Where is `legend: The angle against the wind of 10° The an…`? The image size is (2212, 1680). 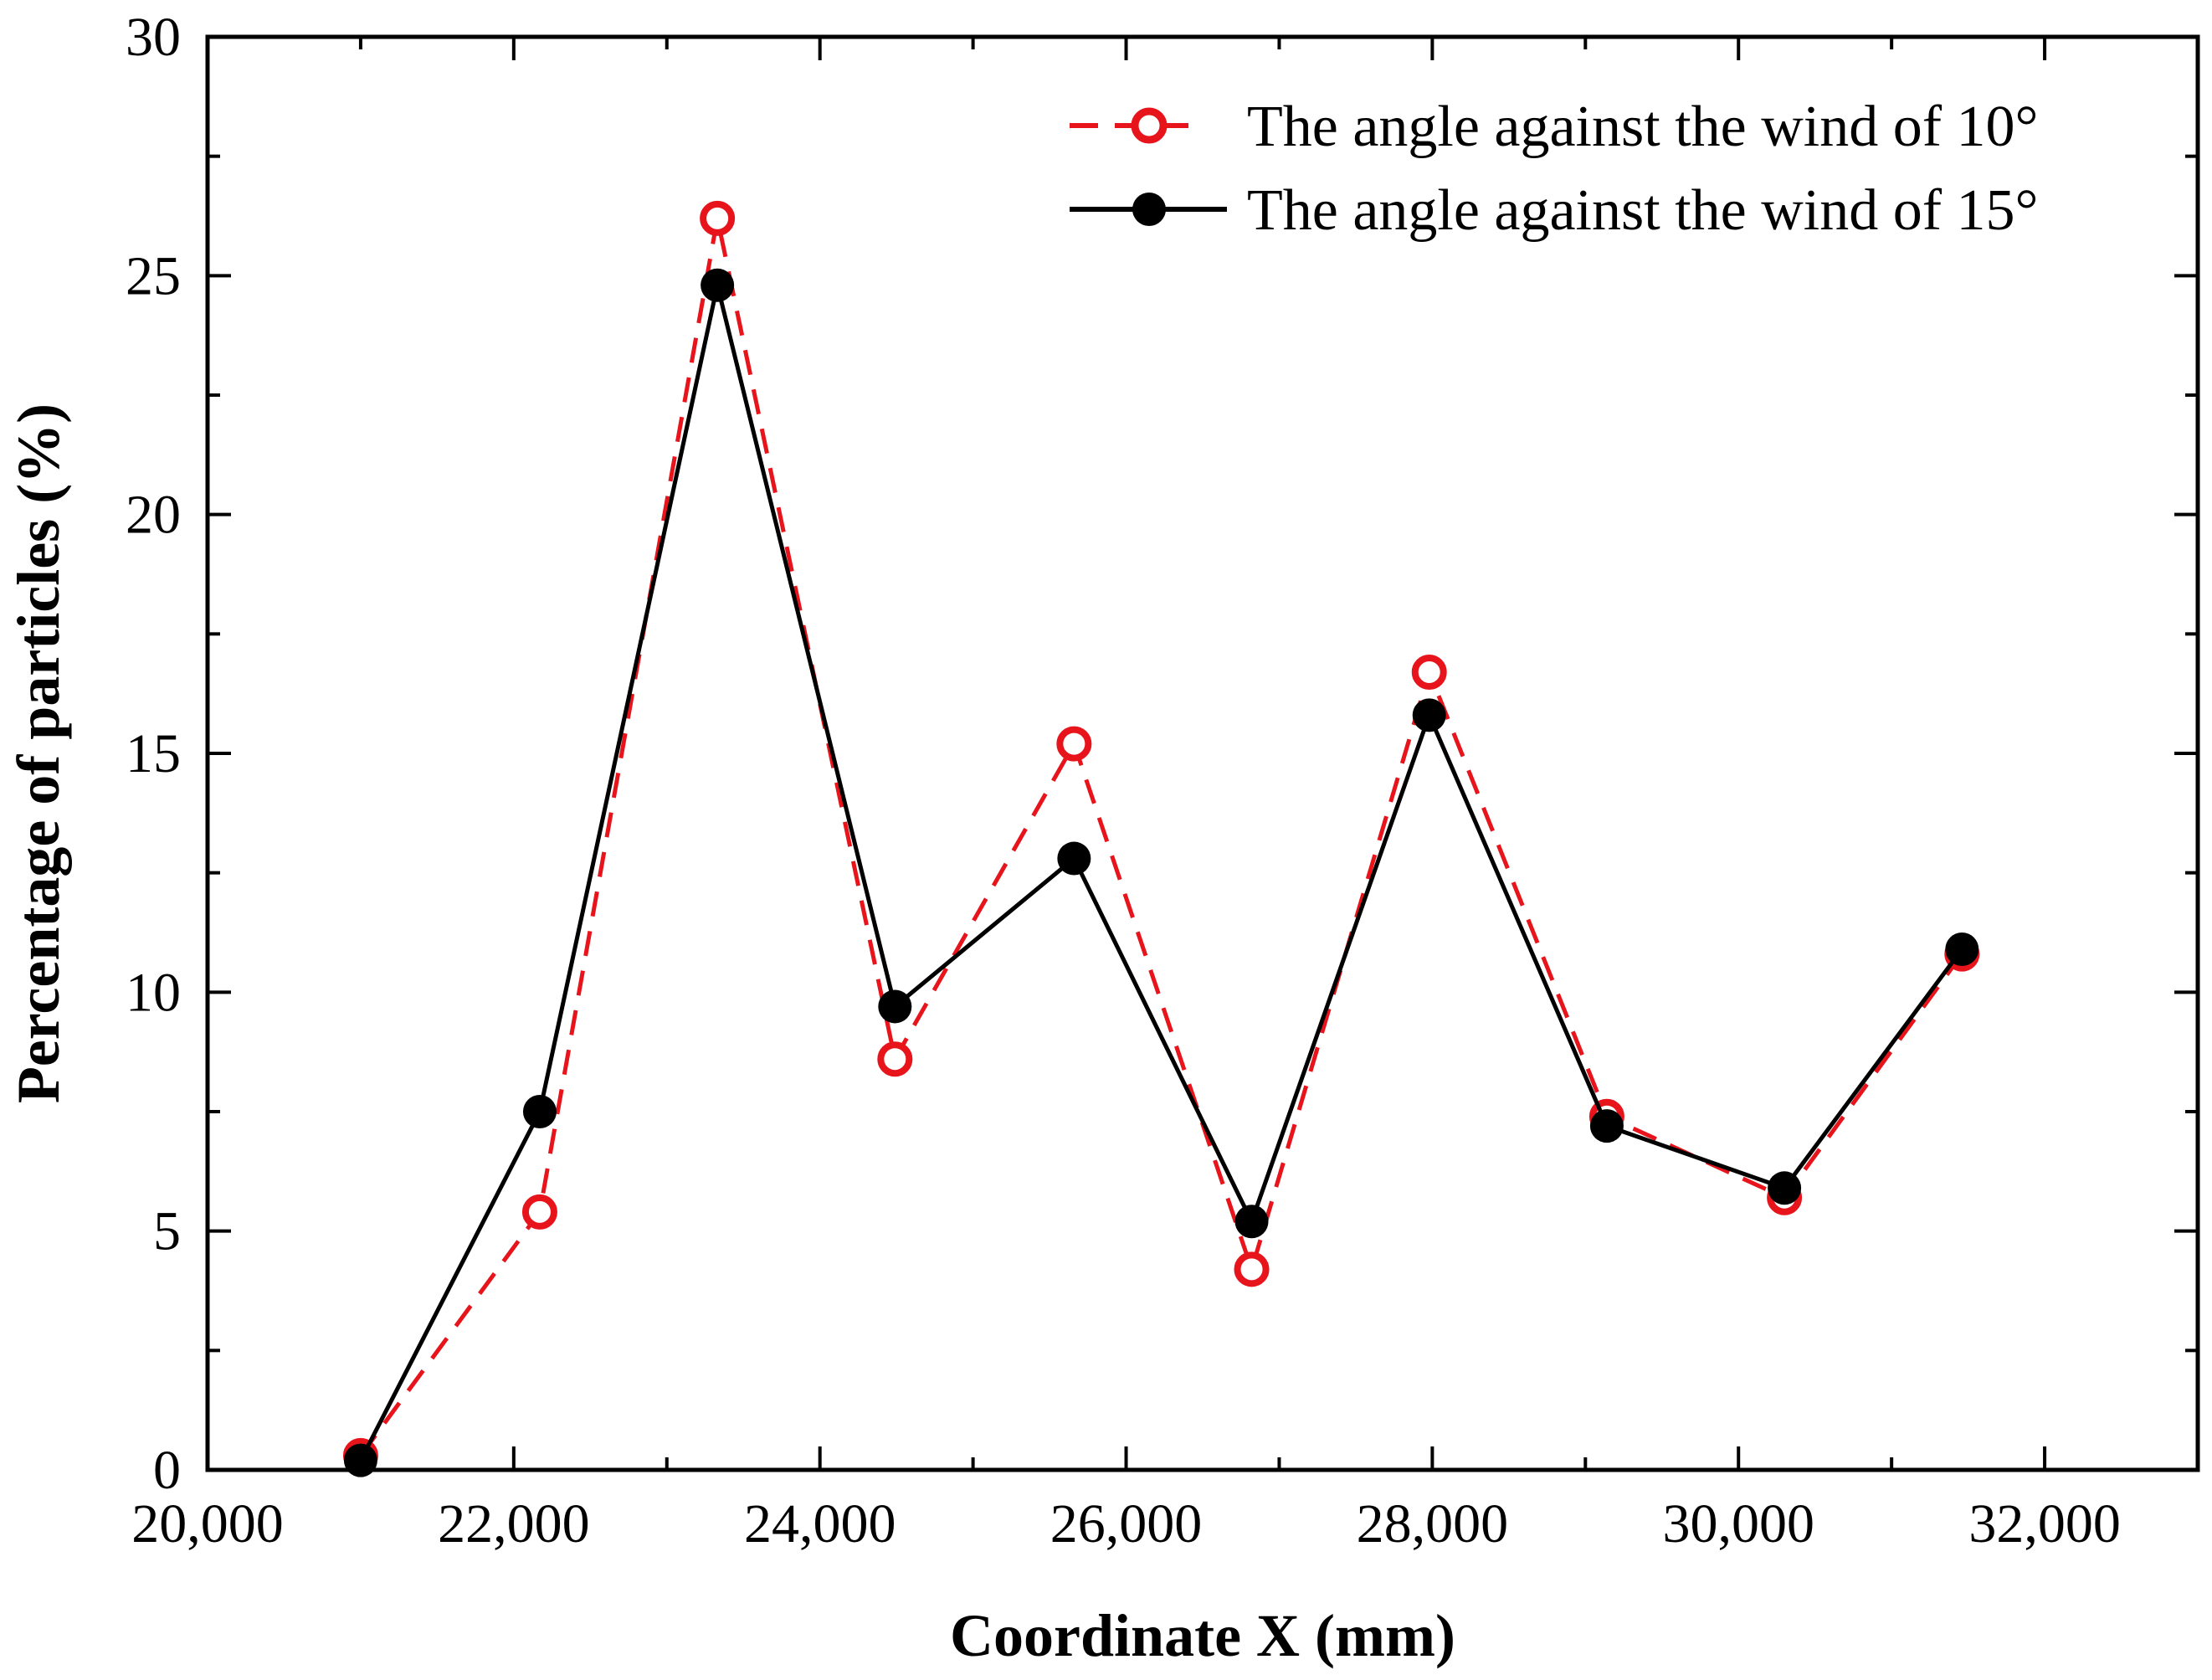
legend: The angle against the wind of 10° The an… is located at coordinates (1554, 169).